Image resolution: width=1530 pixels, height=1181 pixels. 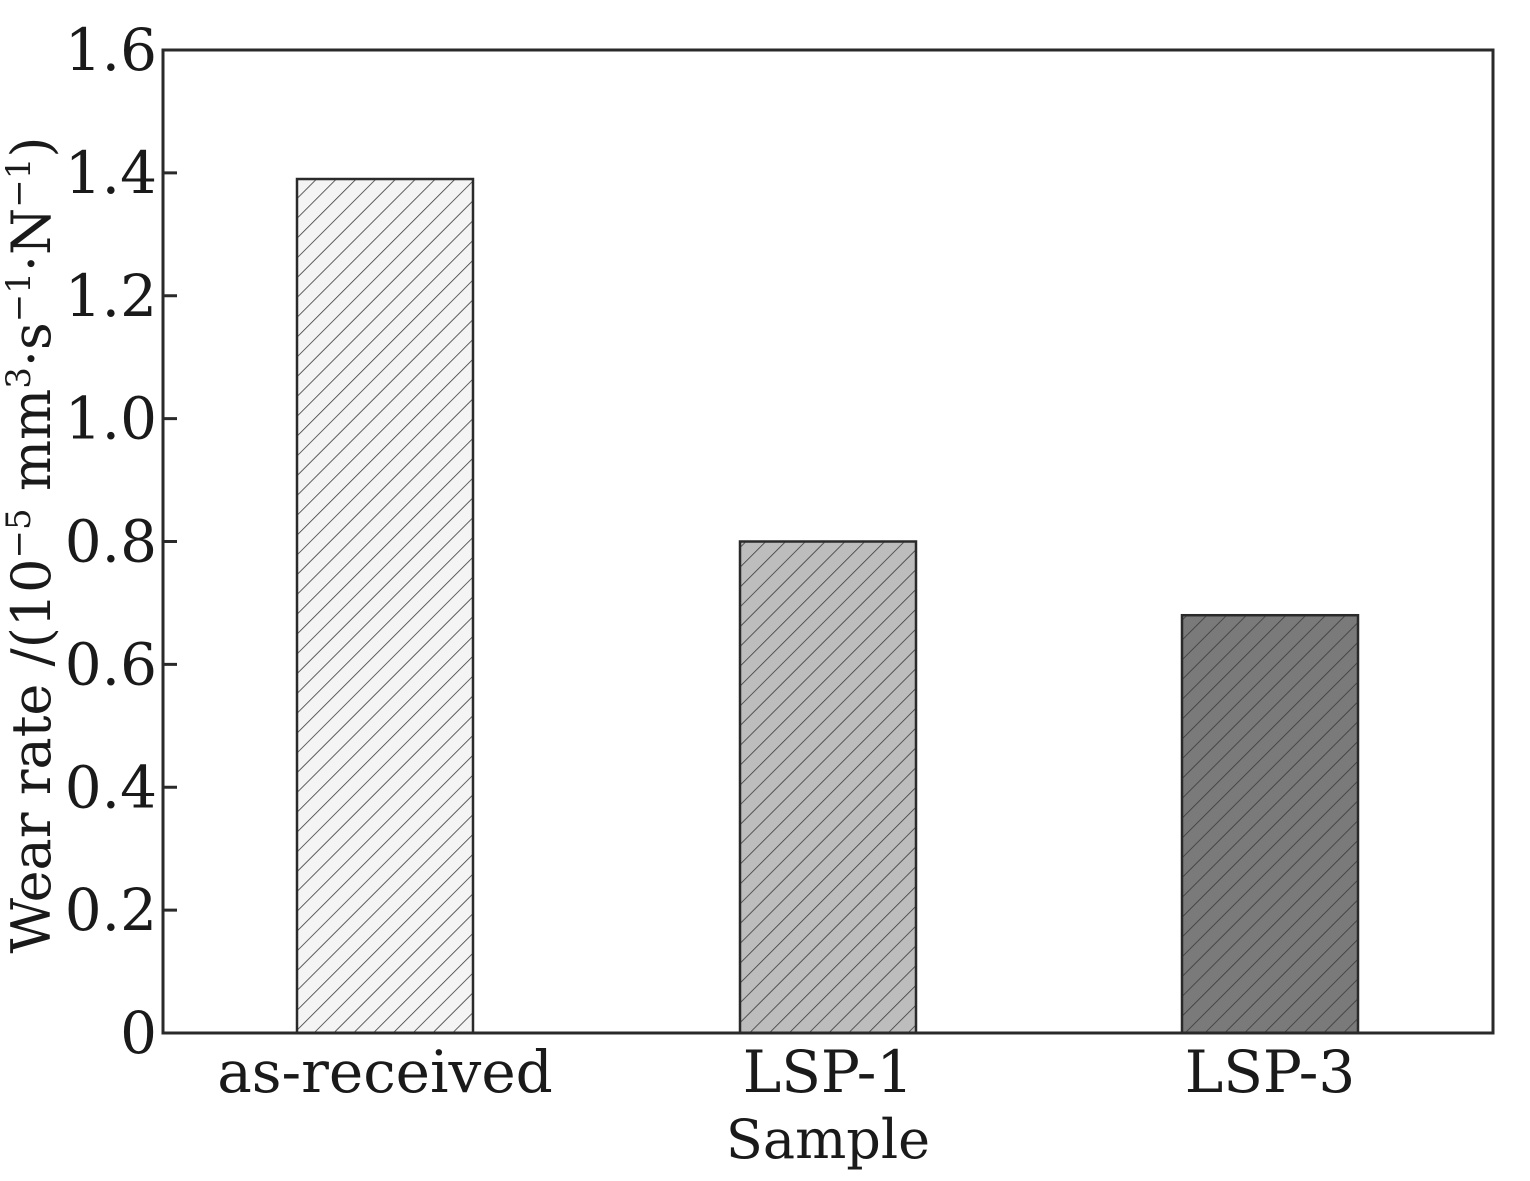 I want to click on y-tick-label: 0, so click(x=138, y=1033).